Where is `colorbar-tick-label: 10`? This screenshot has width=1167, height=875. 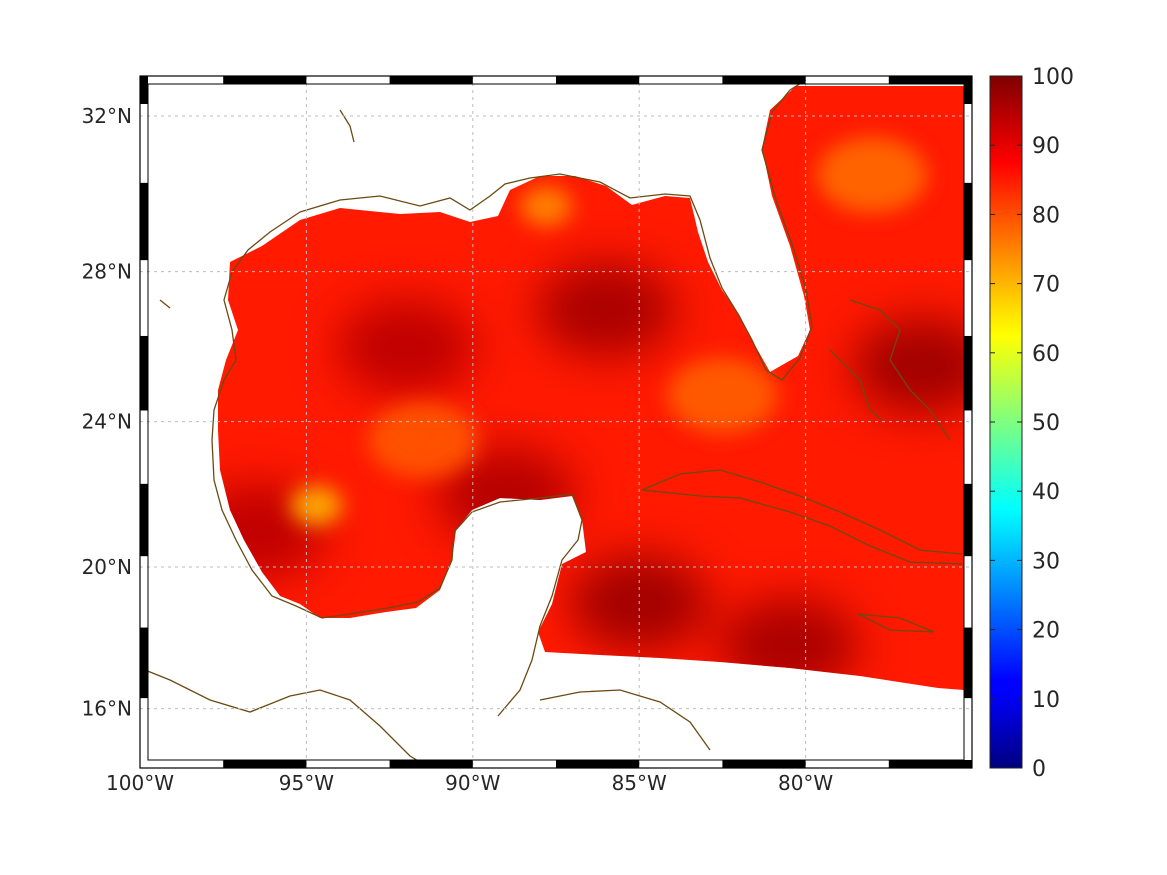
colorbar-tick-label: 10 is located at coordinates (1046, 700).